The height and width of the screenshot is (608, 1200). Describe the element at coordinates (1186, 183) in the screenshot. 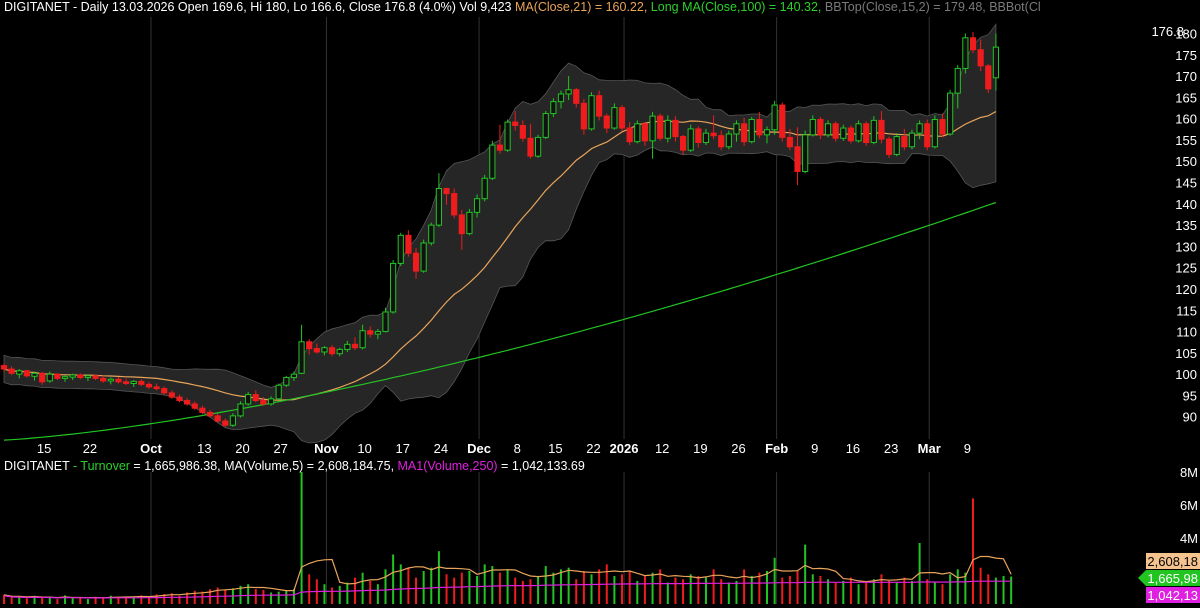

I see `y-tick-label: 145` at that location.